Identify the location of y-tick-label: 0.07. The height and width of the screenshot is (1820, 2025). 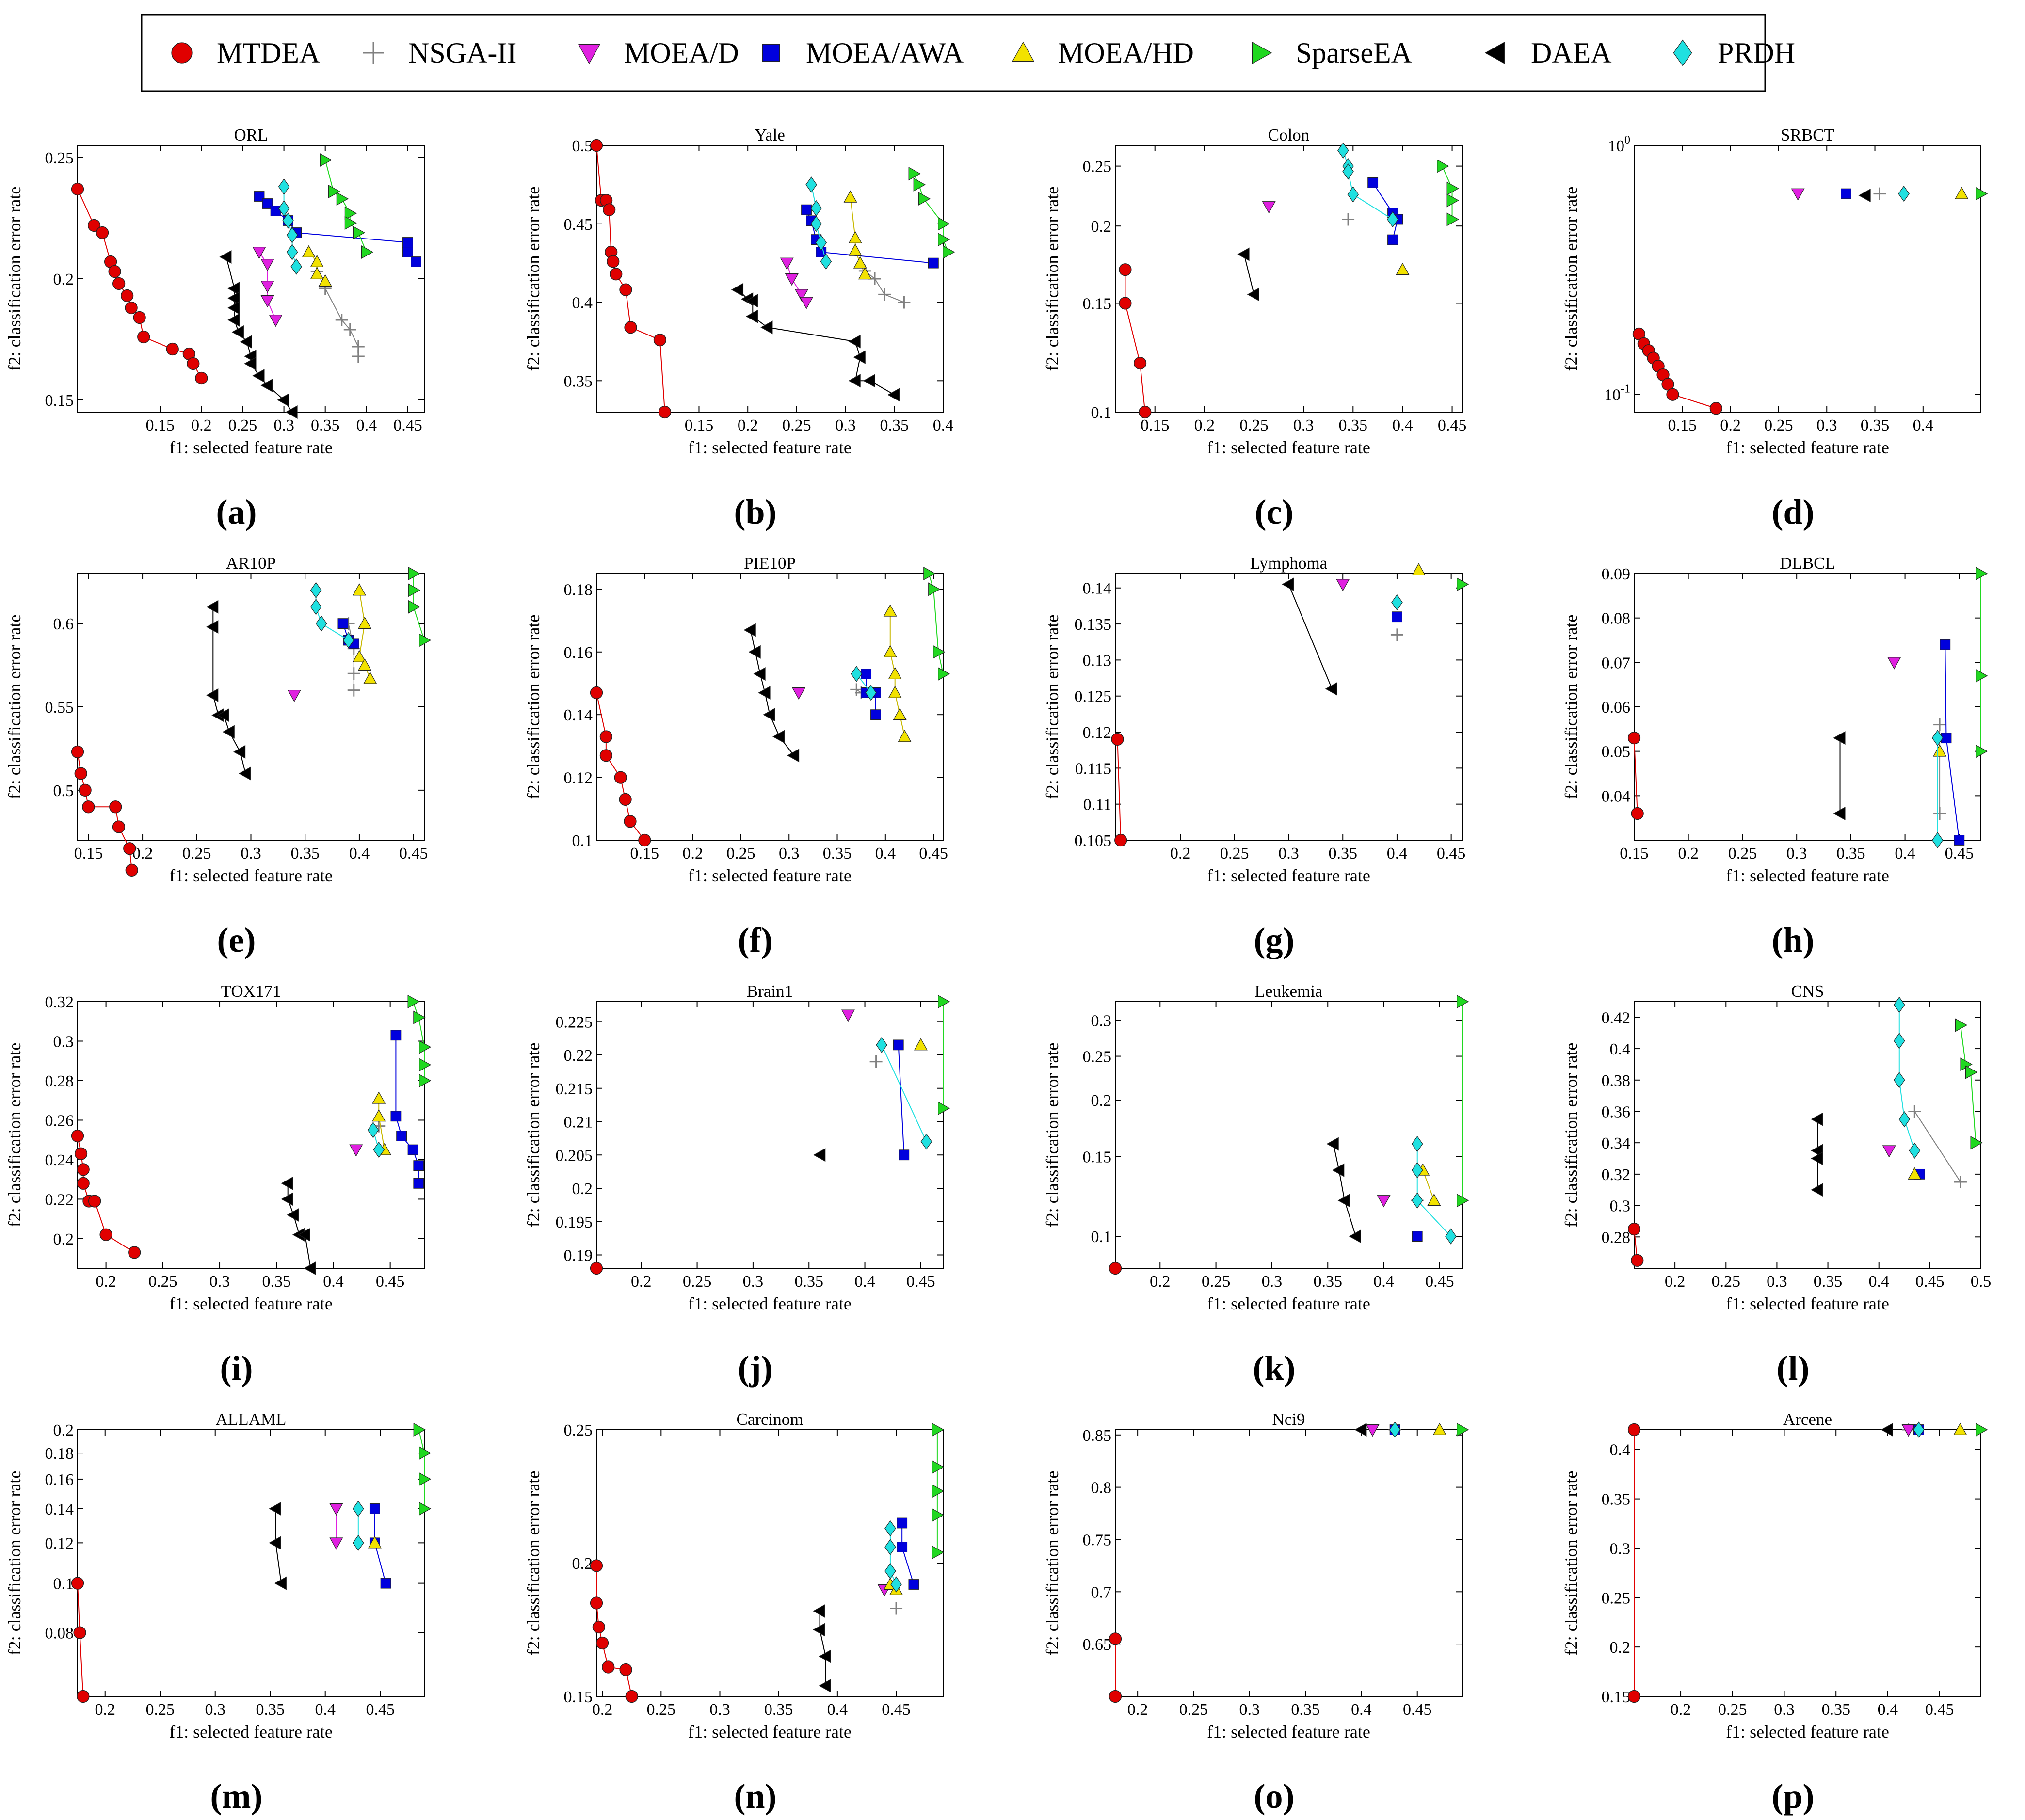
(1616, 663).